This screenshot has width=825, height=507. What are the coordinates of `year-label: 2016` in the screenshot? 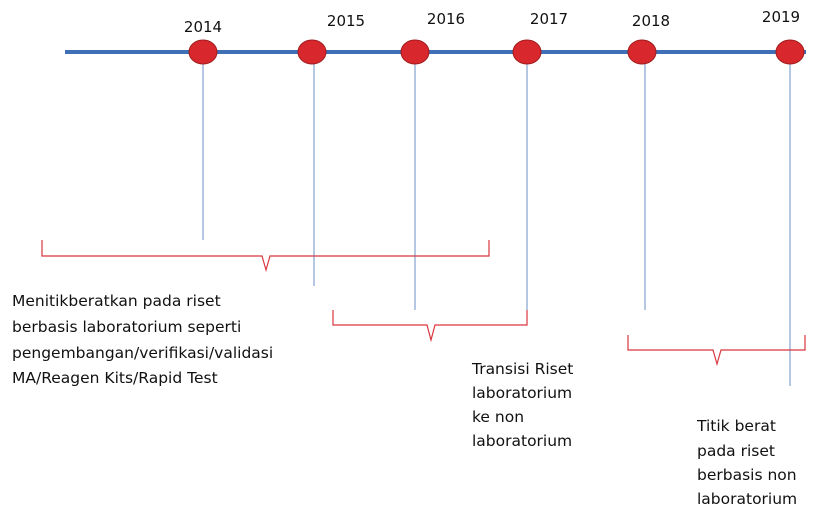 It's located at (446, 19).